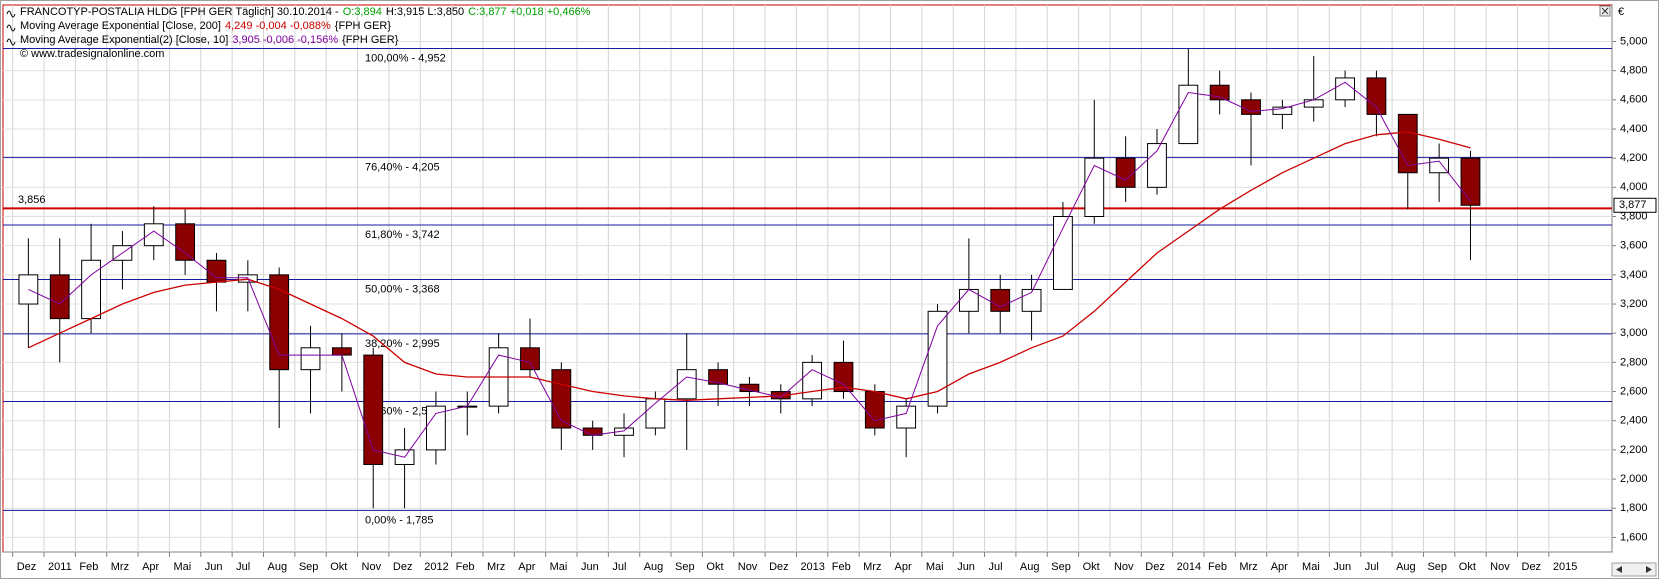 The height and width of the screenshot is (579, 1659). Describe the element at coordinates (1634, 275) in the screenshot. I see `y-tick-label: 3,400` at that location.